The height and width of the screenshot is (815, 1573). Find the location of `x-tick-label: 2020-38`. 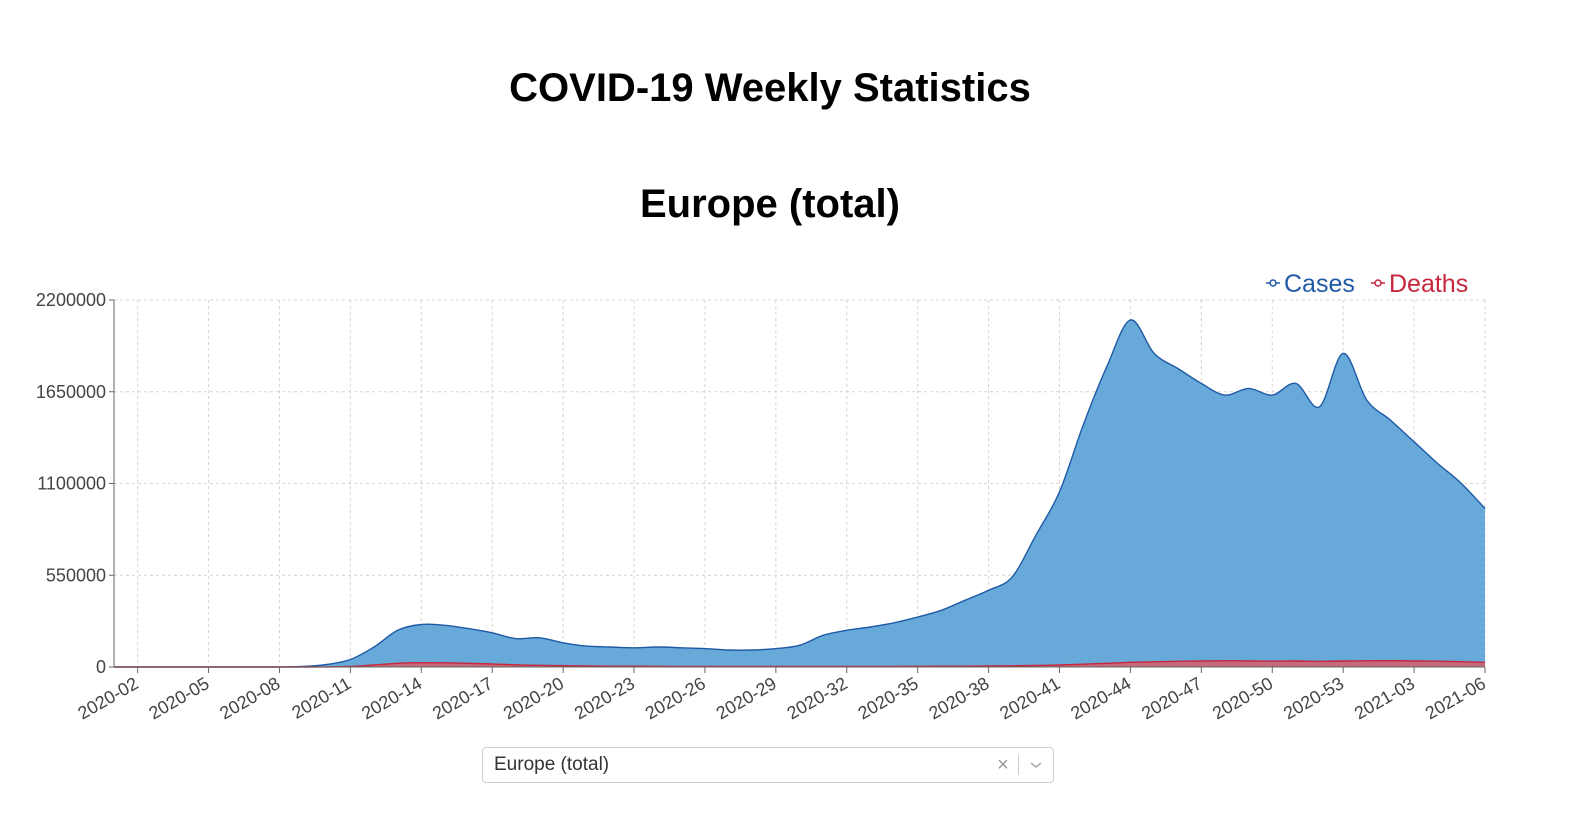

x-tick-label: 2020-38 is located at coordinates (958, 698).